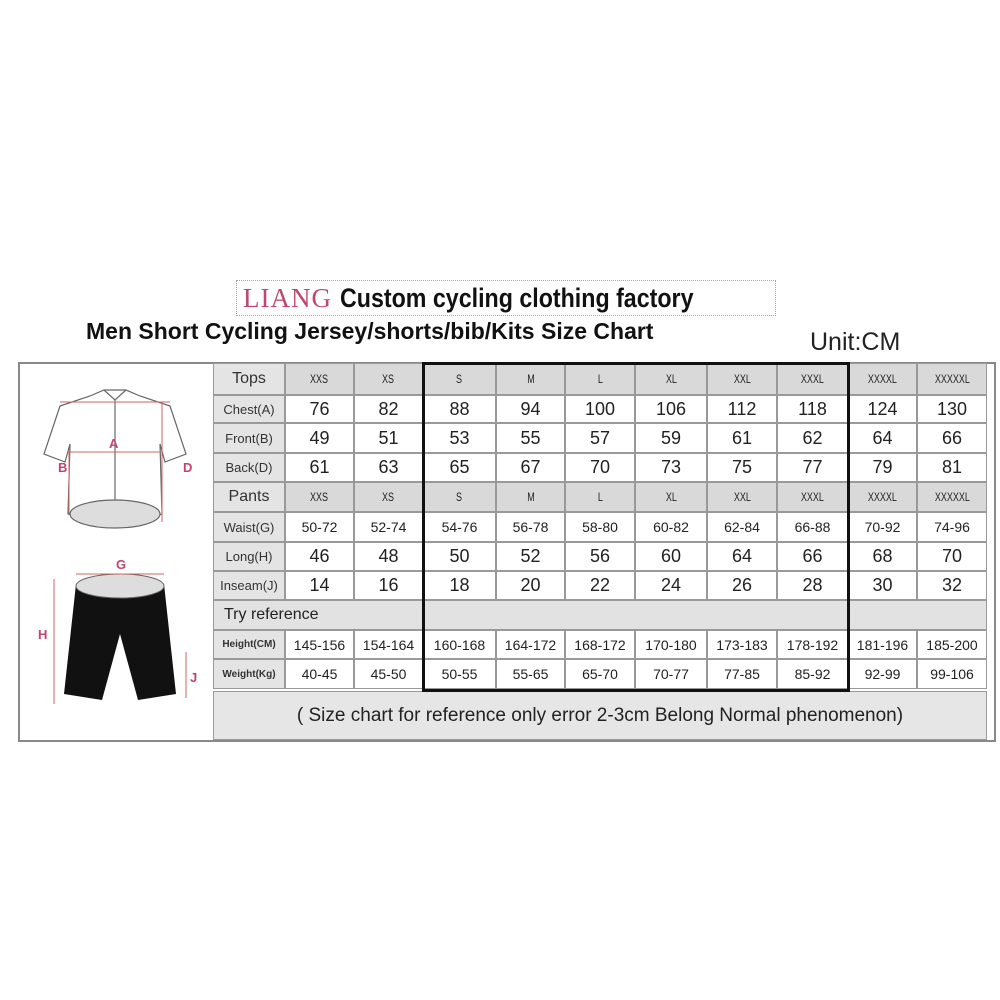  Describe the element at coordinates (319, 527) in the screenshot. I see `table-cell: 50-72` at that location.